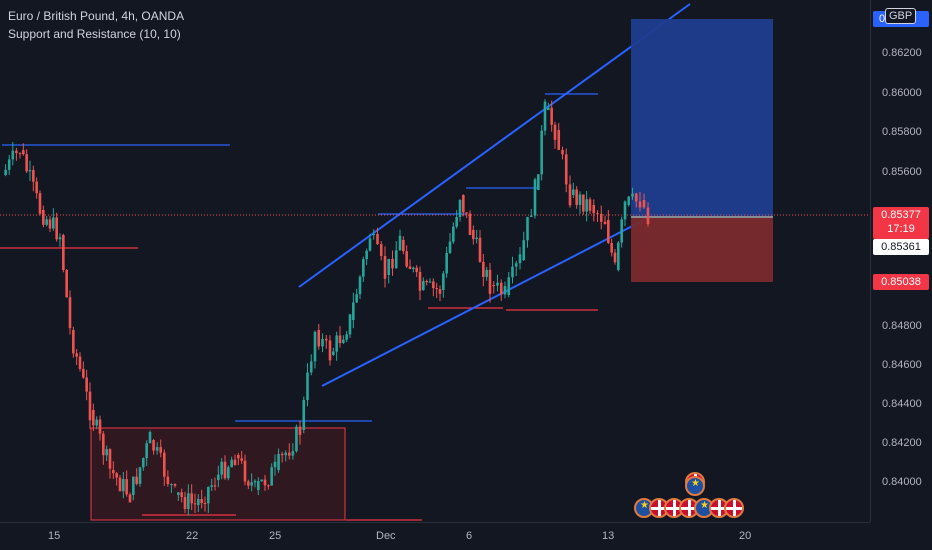 This screenshot has width=932, height=550. Describe the element at coordinates (469, 536) in the screenshot. I see `time-tick: 6` at that location.